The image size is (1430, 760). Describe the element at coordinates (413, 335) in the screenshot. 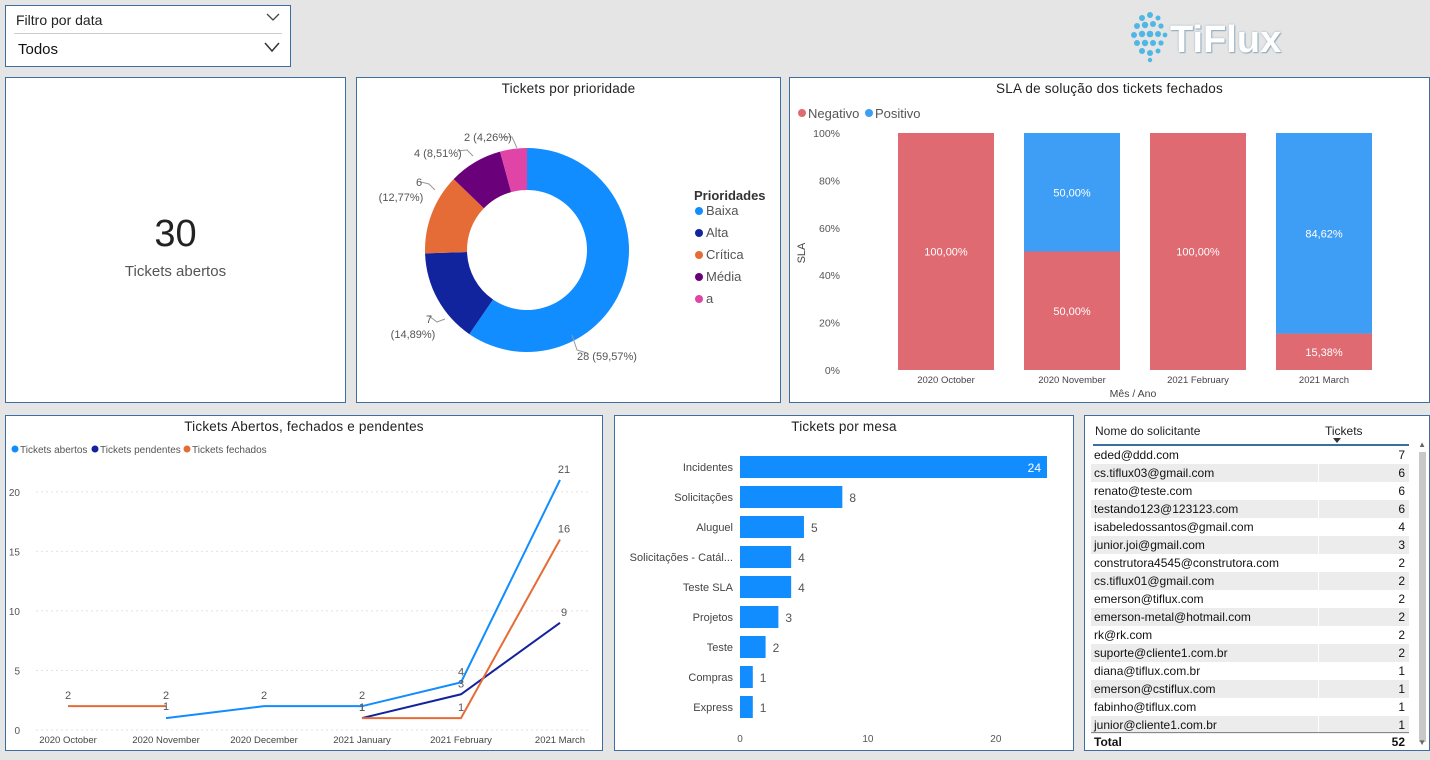

I see `donut-label-alta-pct: (14,89%)` at that location.